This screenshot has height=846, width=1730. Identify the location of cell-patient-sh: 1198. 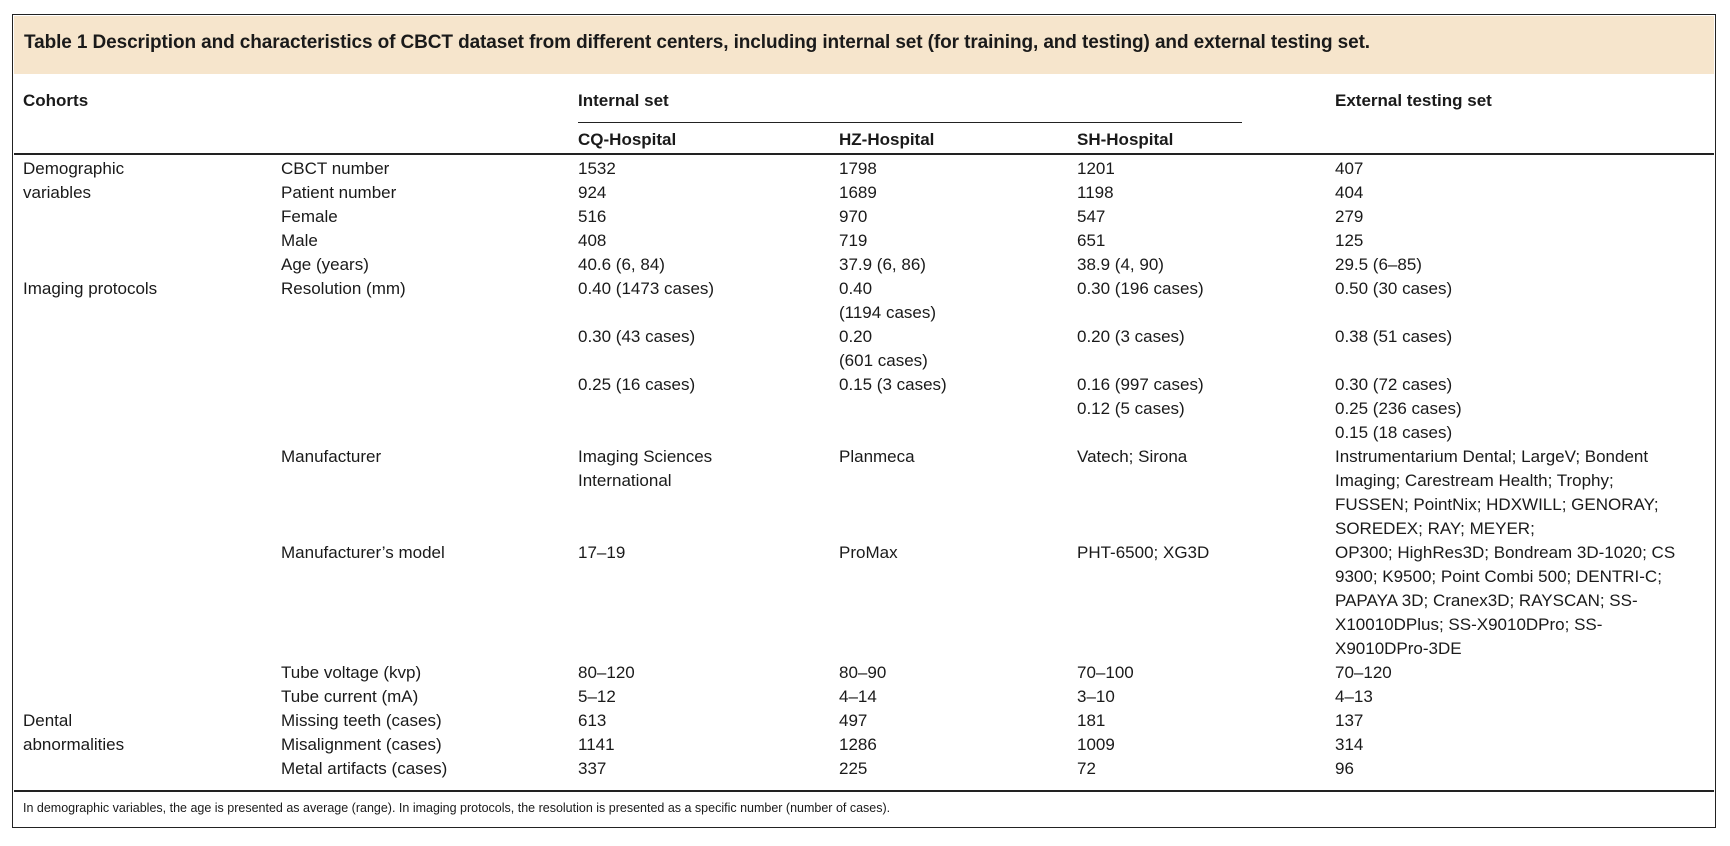
(1095, 192).